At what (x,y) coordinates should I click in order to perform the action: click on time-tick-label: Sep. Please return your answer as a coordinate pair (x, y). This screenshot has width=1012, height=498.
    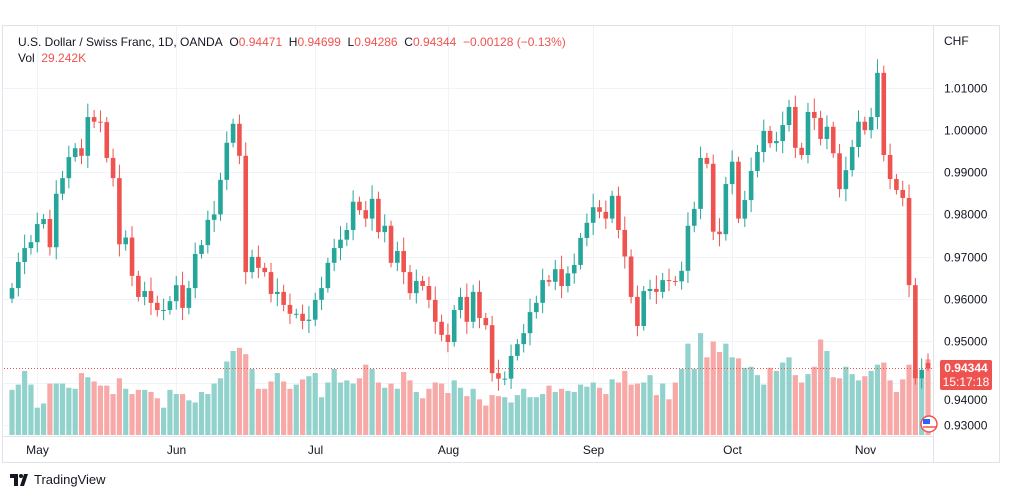
    Looking at the image, I should click on (594, 450).